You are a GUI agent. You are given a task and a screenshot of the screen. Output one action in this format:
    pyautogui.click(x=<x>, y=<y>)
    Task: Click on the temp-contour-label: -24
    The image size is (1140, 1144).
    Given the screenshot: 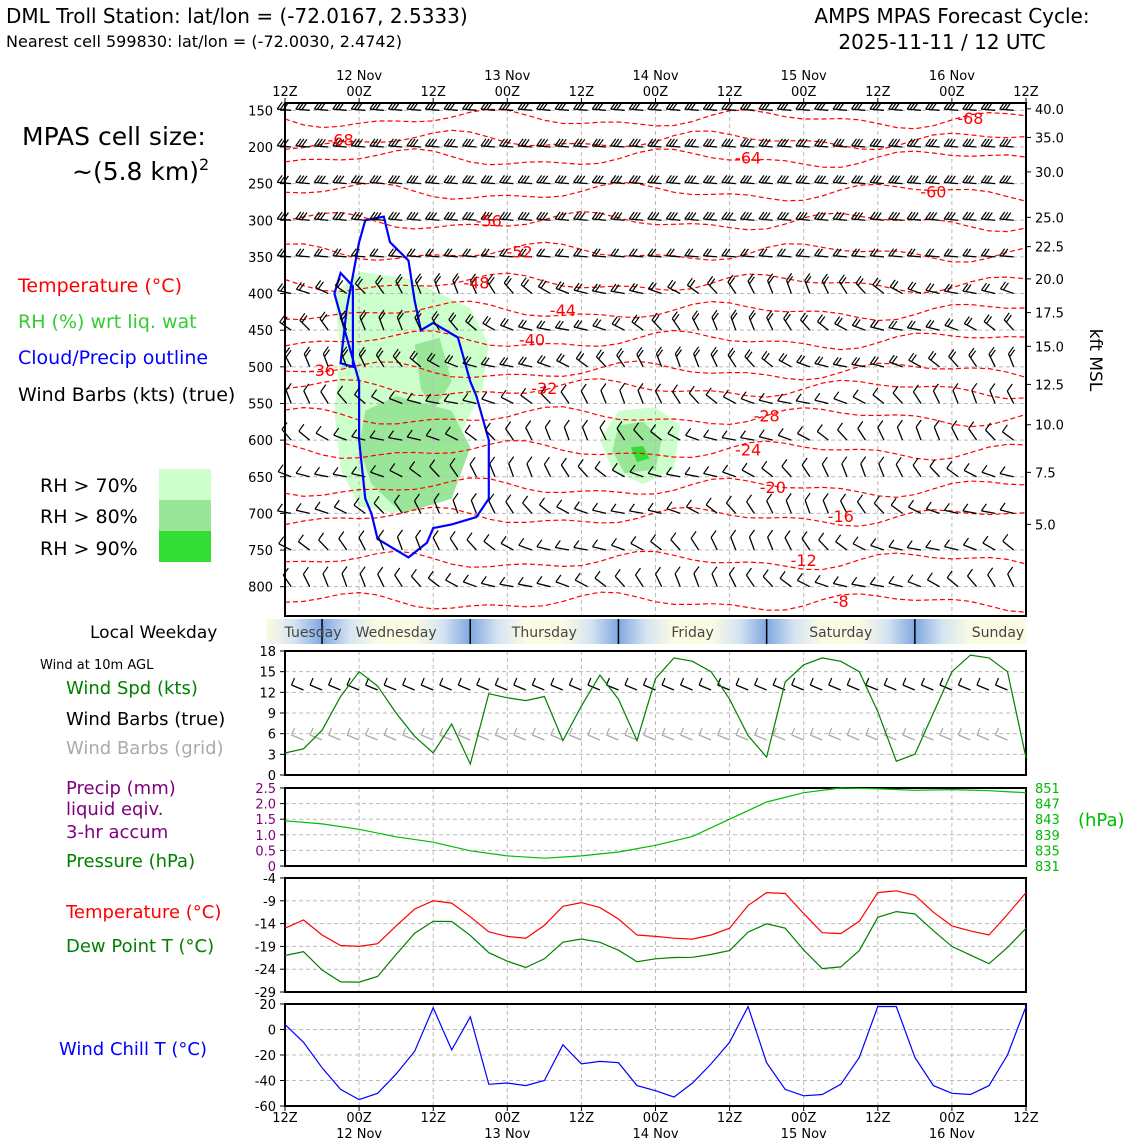 What is the action you would take?
    pyautogui.click(x=748, y=449)
    